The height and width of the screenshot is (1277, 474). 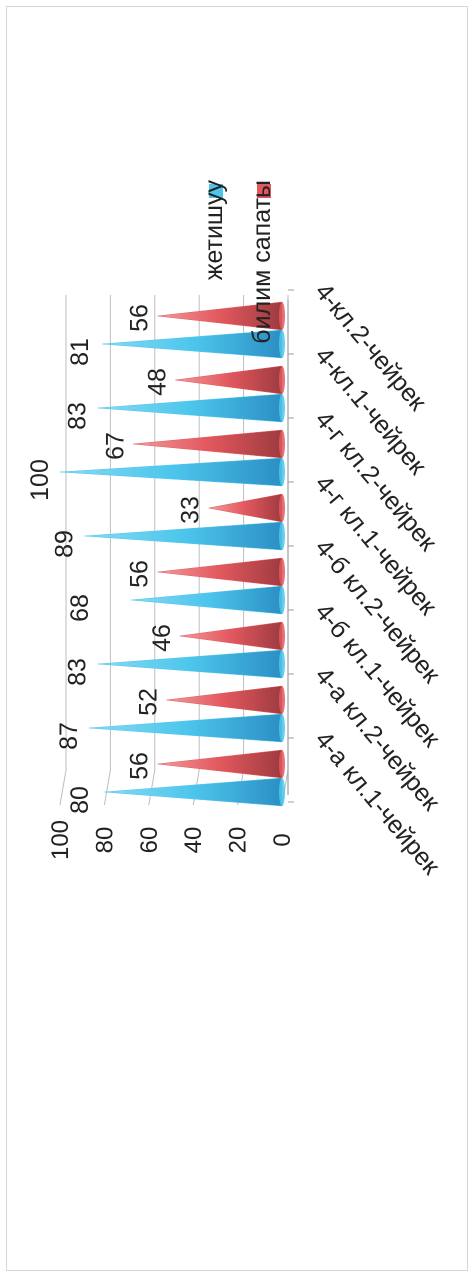 I want to click on data-label-series-1-2: 87, so click(x=69, y=736).